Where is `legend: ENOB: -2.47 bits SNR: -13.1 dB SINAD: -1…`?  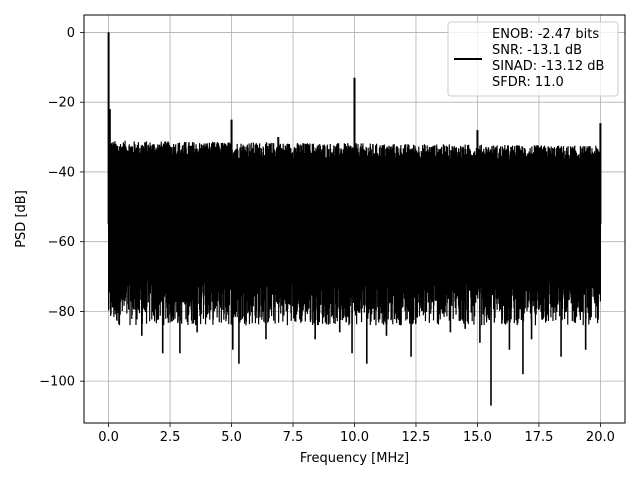 legend: ENOB: -2.47 bits SNR: -13.1 dB SINAD: -1… is located at coordinates (533, 59).